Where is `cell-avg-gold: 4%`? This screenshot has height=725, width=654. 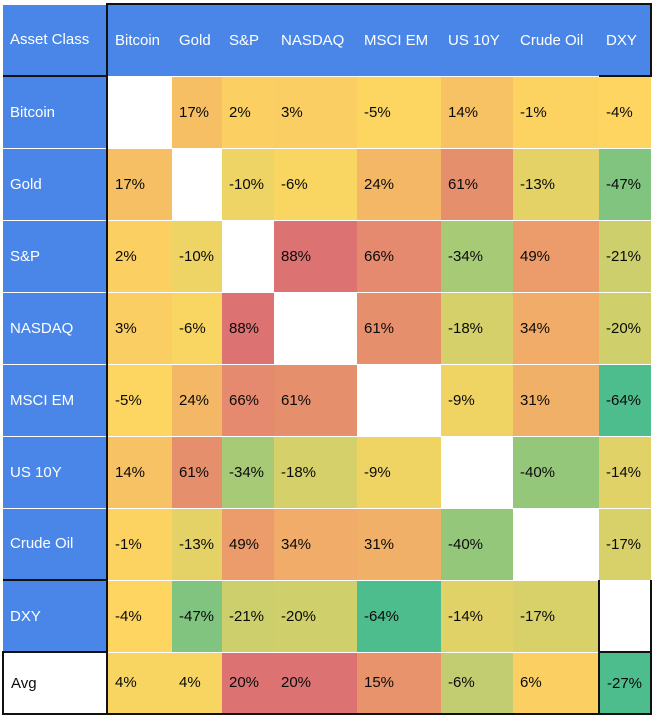
cell-avg-gold: 4% is located at coordinates (197, 683).